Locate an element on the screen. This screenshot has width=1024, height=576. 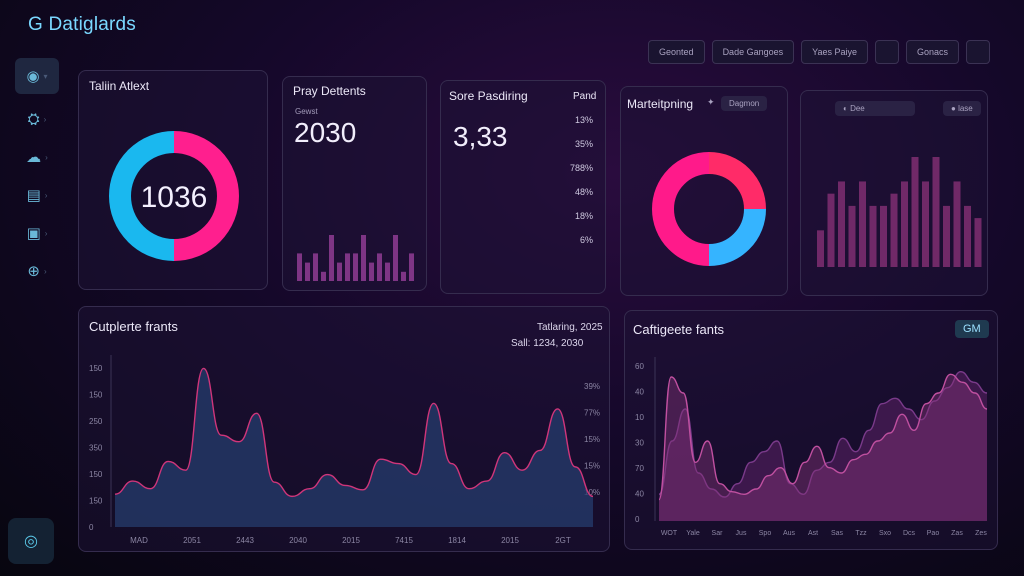
app-title: G Datiglards is located at coordinates (82, 24).